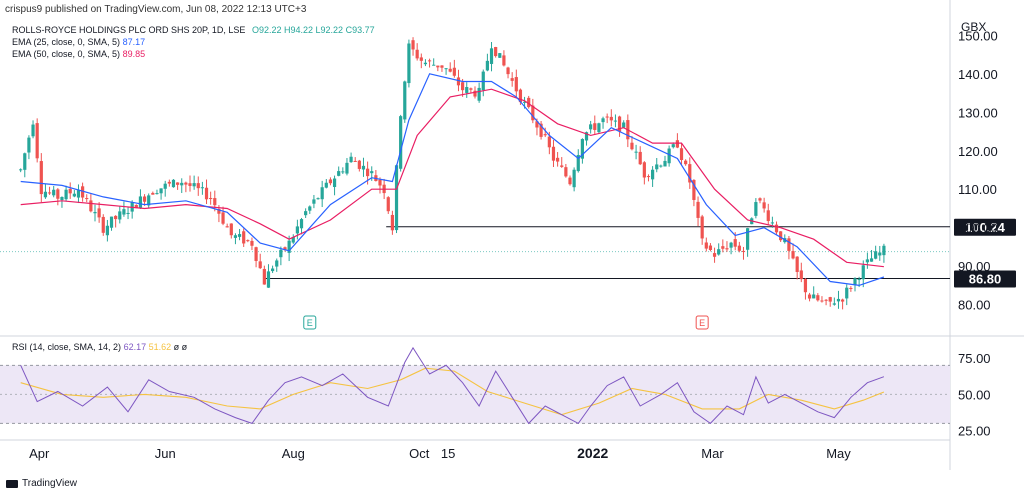 The height and width of the screenshot is (495, 1024). What do you see at coordinates (592, 453) in the screenshot?
I see `time-tick-label: 2022` at bounding box center [592, 453].